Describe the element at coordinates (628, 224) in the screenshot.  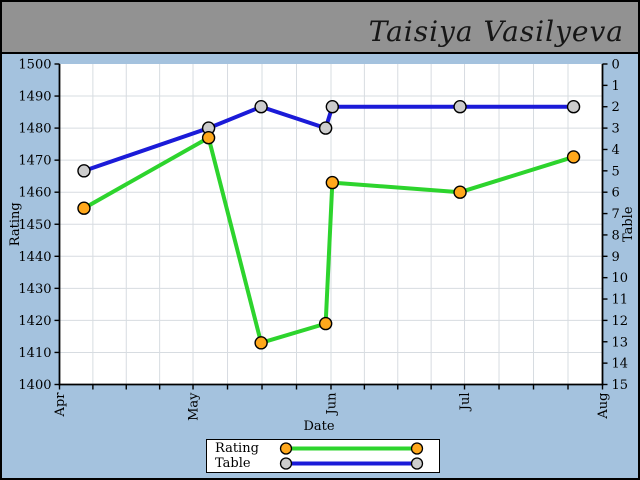
I see `right-axis-title: Table` at that location.